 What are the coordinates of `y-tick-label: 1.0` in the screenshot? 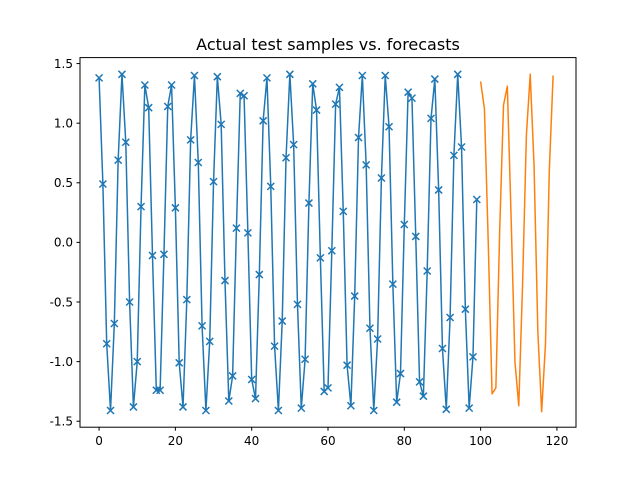 It's located at (63, 123).